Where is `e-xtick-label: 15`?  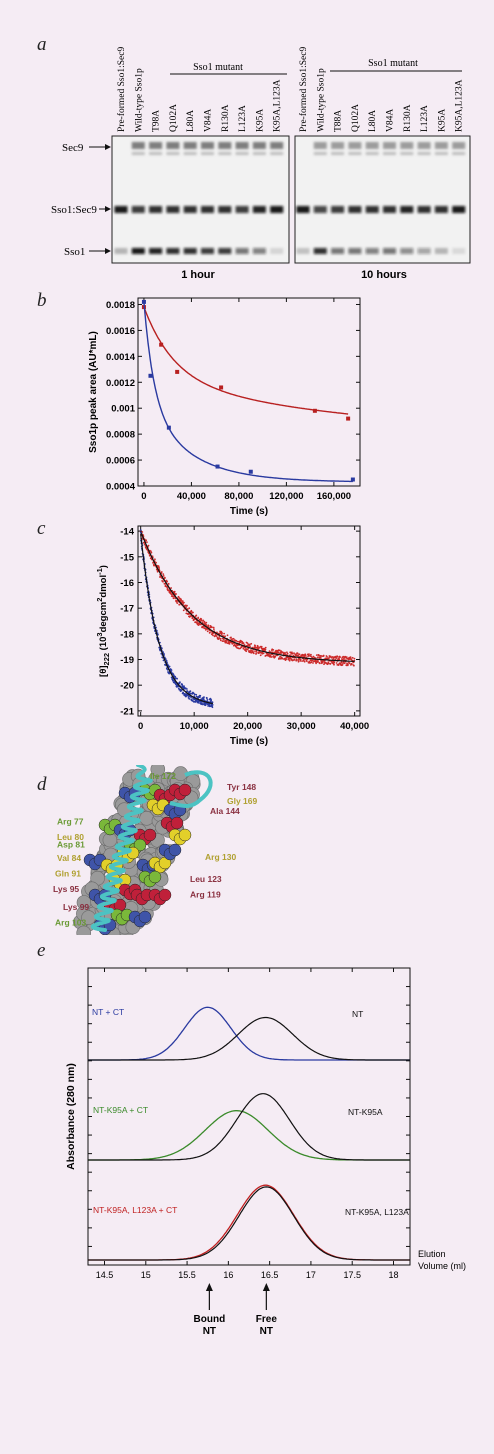 e-xtick-label: 15 is located at coordinates (146, 1275).